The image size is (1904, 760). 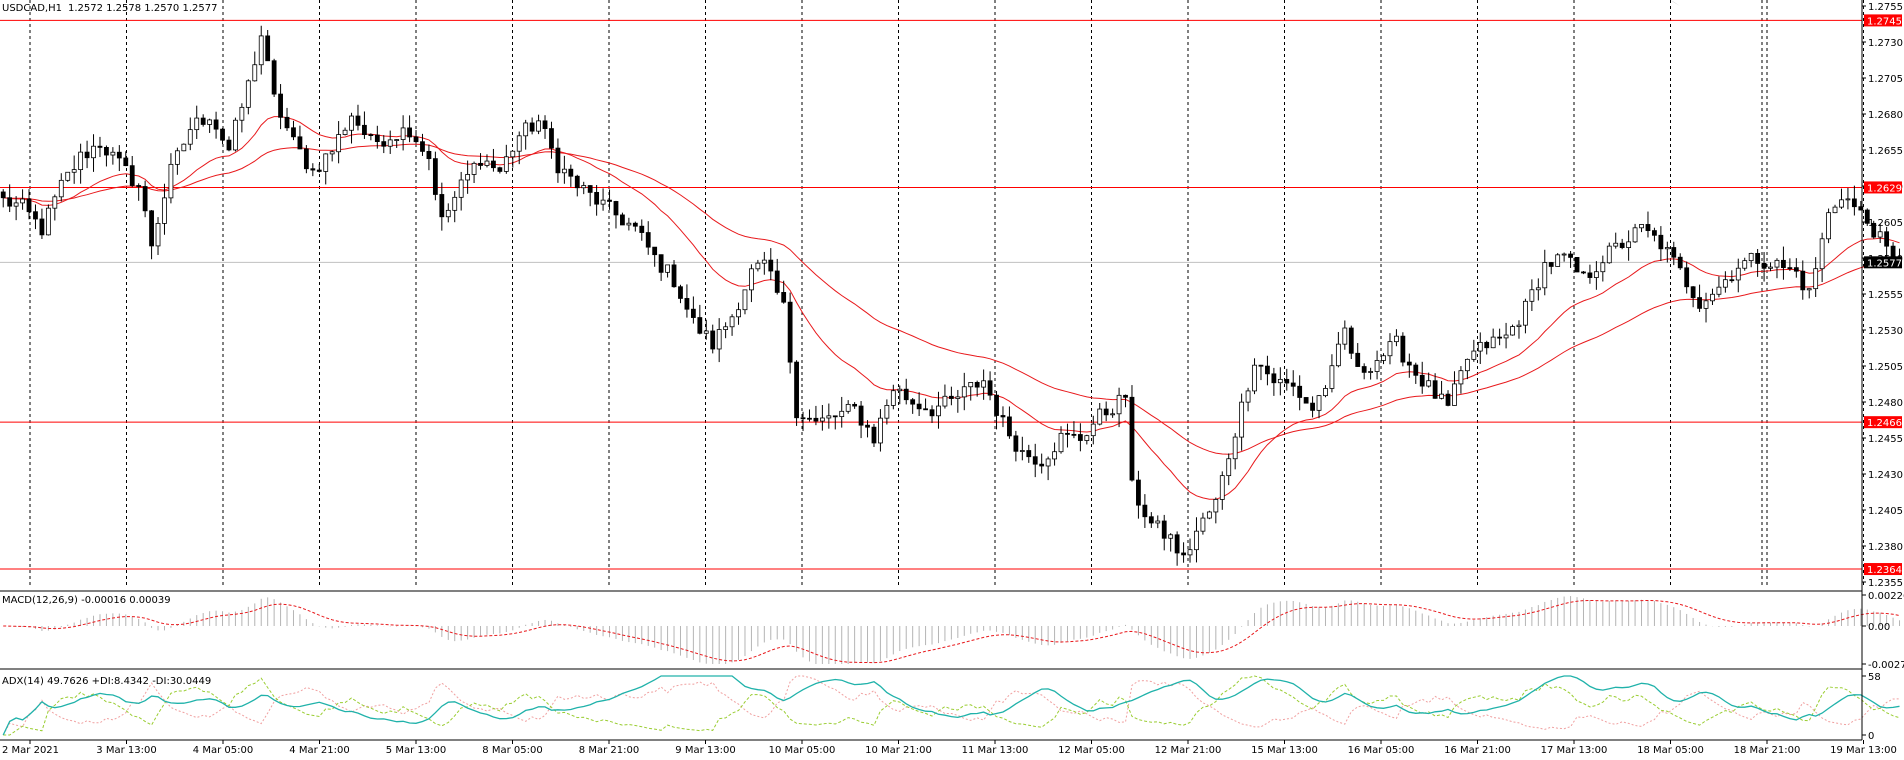 I want to click on time-tick-label: 10 Mar 05:00, so click(x=802, y=750).